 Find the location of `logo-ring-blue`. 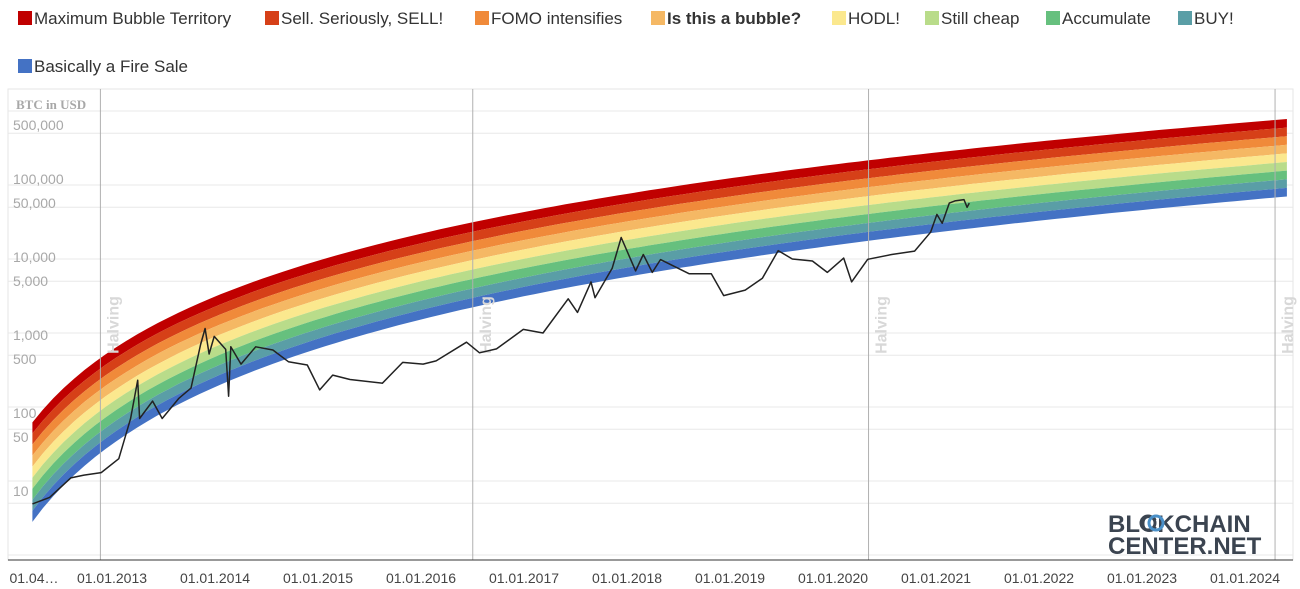

logo-ring-blue is located at coordinates (1156, 523).